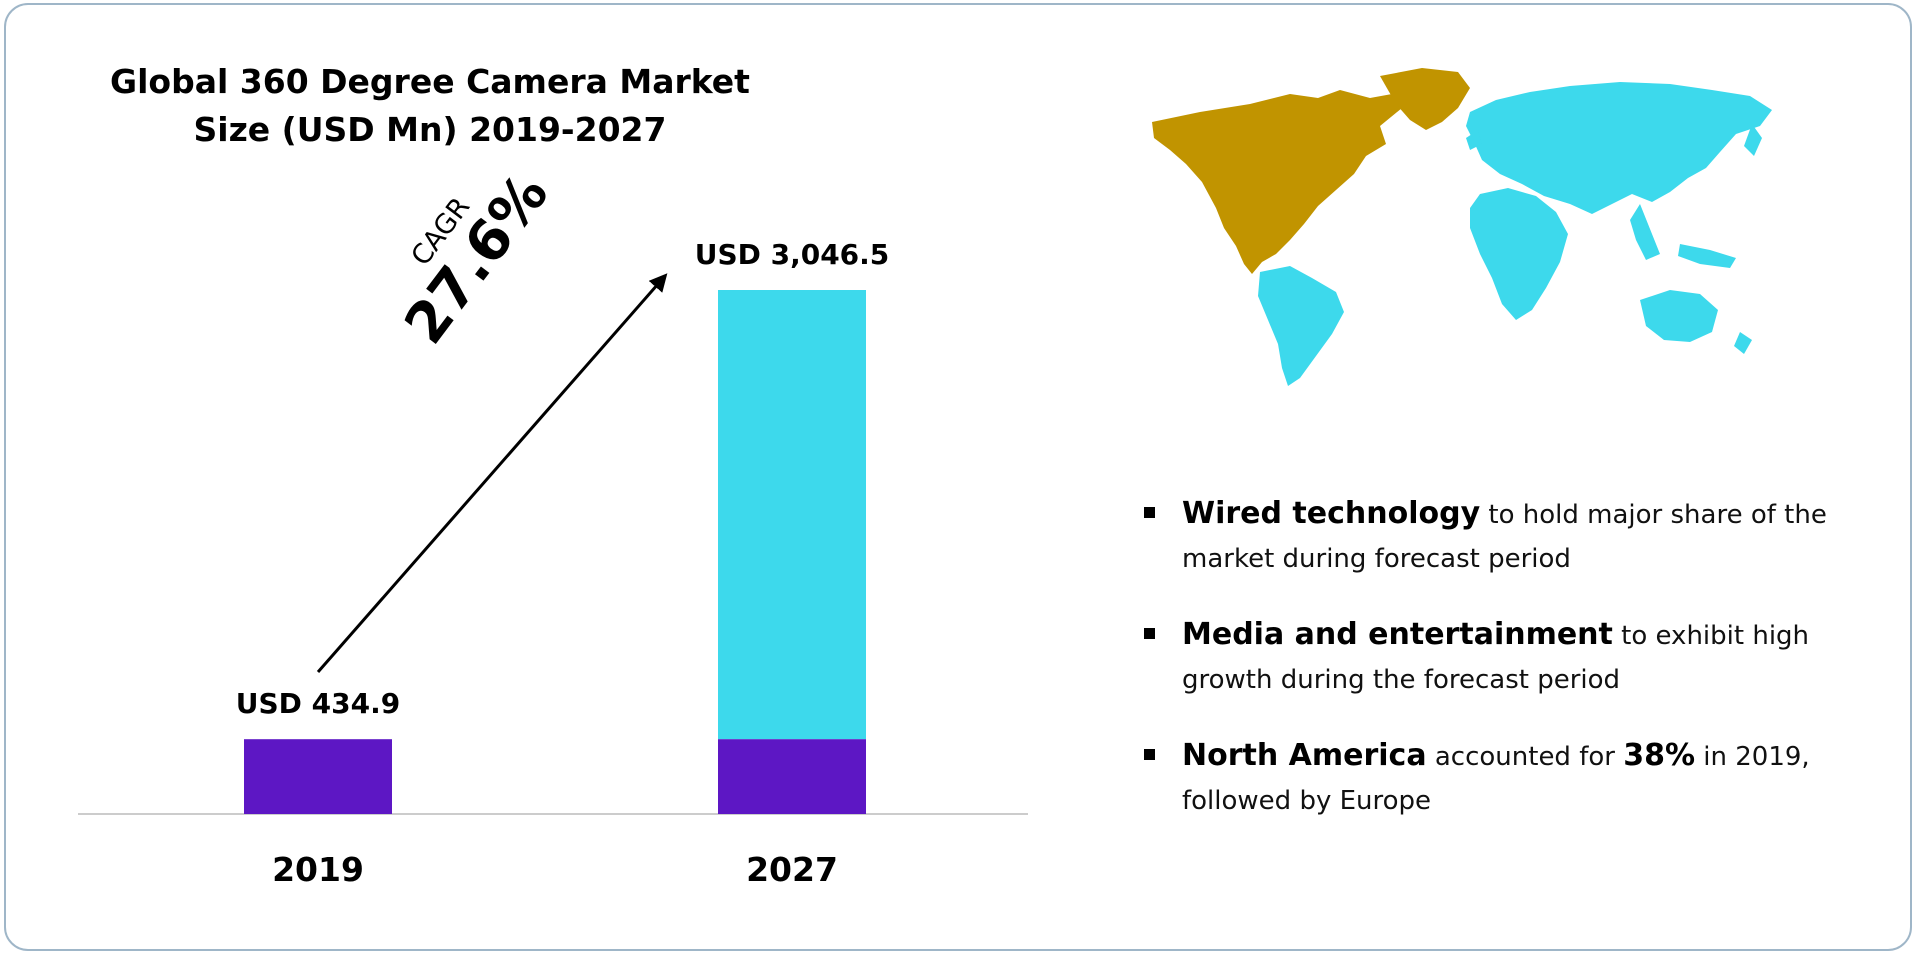 This screenshot has height=959, width=1920. What do you see at coordinates (792, 254) in the screenshot?
I see `value-label-2027: USD 3,046.5` at bounding box center [792, 254].